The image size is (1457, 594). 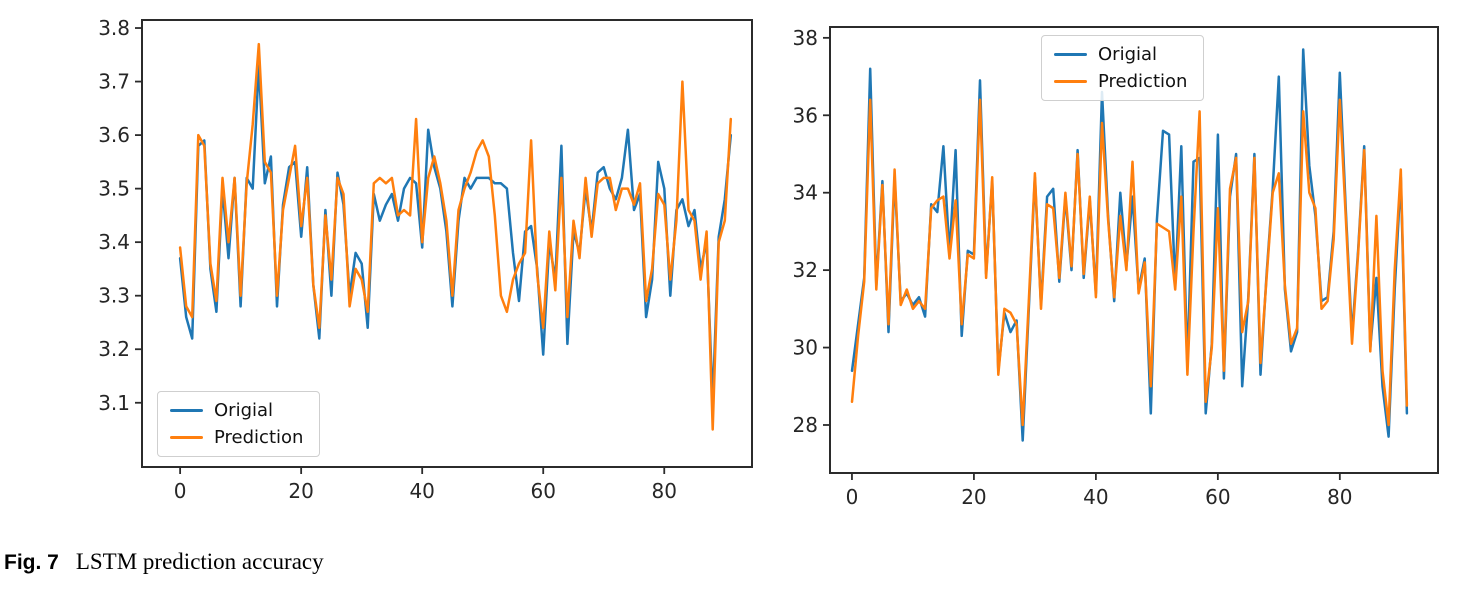 I want to click on y-tick-label: 34, so click(x=805, y=193).